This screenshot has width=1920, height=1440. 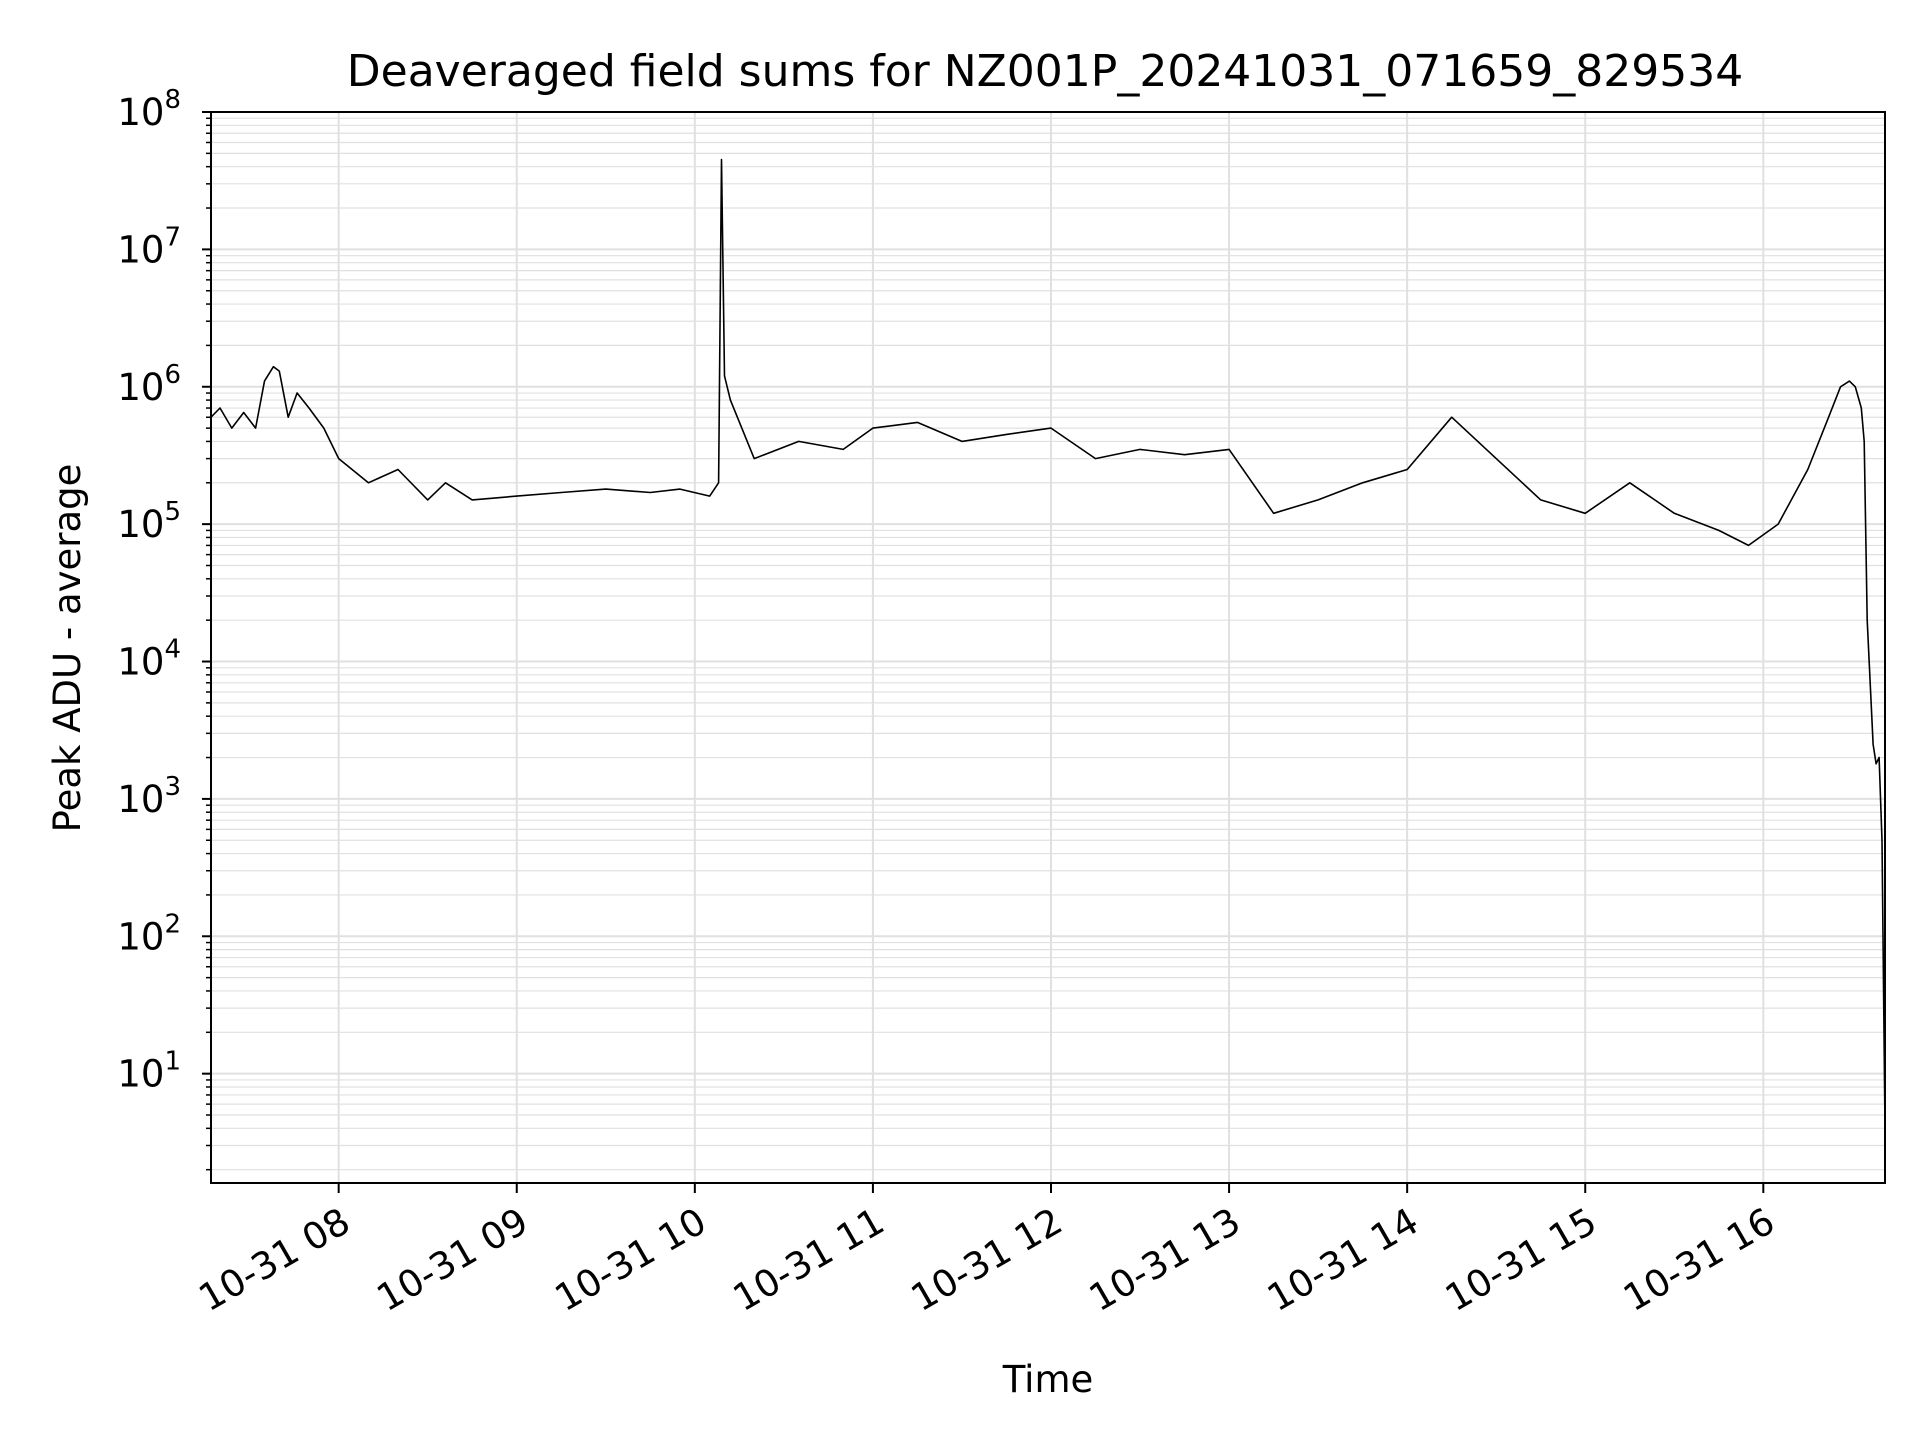 What do you see at coordinates (149, 933) in the screenshot?
I see `y-tick-label: 10²` at bounding box center [149, 933].